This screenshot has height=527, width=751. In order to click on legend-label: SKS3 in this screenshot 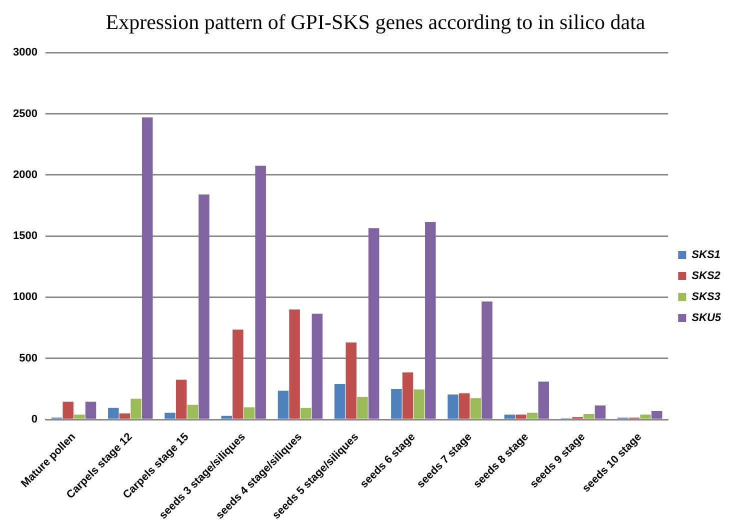, I will do `click(706, 297)`.